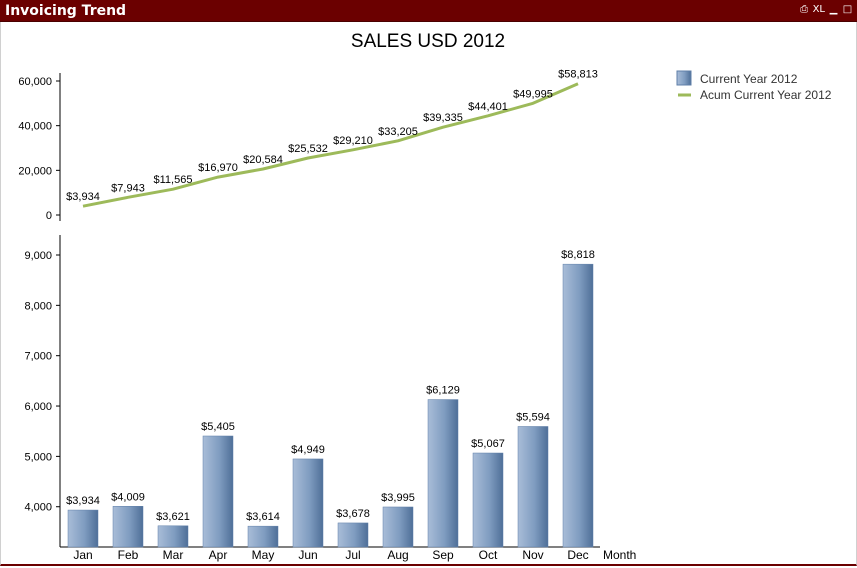 Image resolution: width=857 pixels, height=568 pixels. What do you see at coordinates (307, 555) in the screenshot?
I see `x-tick-label: Jun` at bounding box center [307, 555].